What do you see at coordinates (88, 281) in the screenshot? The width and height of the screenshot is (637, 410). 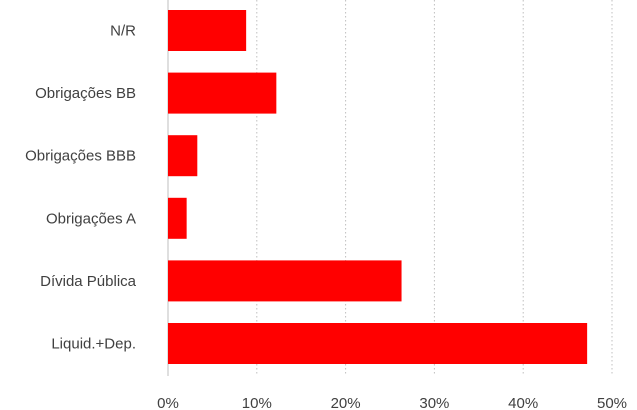 I see `category-label: Dívida Pública` at bounding box center [88, 281].